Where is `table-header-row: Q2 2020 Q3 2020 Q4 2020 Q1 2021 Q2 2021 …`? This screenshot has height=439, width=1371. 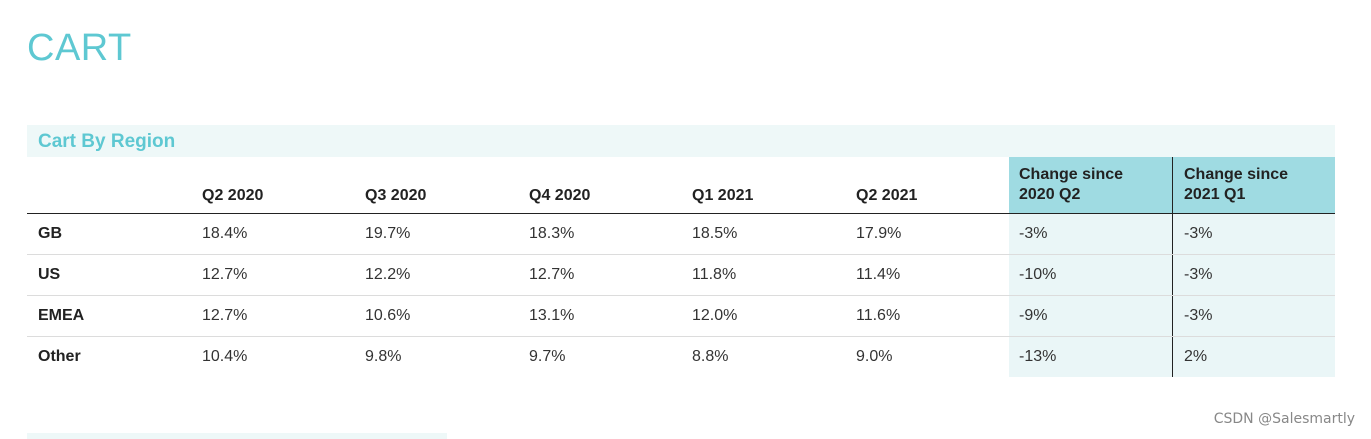 table-header-row: Q2 2020 Q3 2020 Q4 2020 Q1 2021 Q2 2021 … is located at coordinates (681, 185).